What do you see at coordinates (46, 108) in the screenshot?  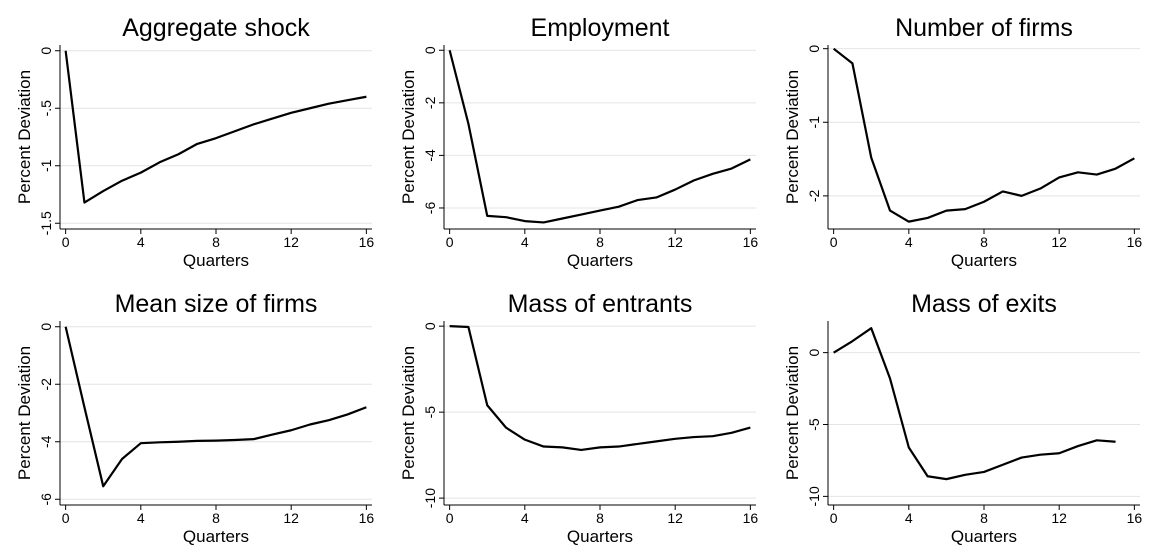 I see `y-tick-label: -.5` at bounding box center [46, 108].